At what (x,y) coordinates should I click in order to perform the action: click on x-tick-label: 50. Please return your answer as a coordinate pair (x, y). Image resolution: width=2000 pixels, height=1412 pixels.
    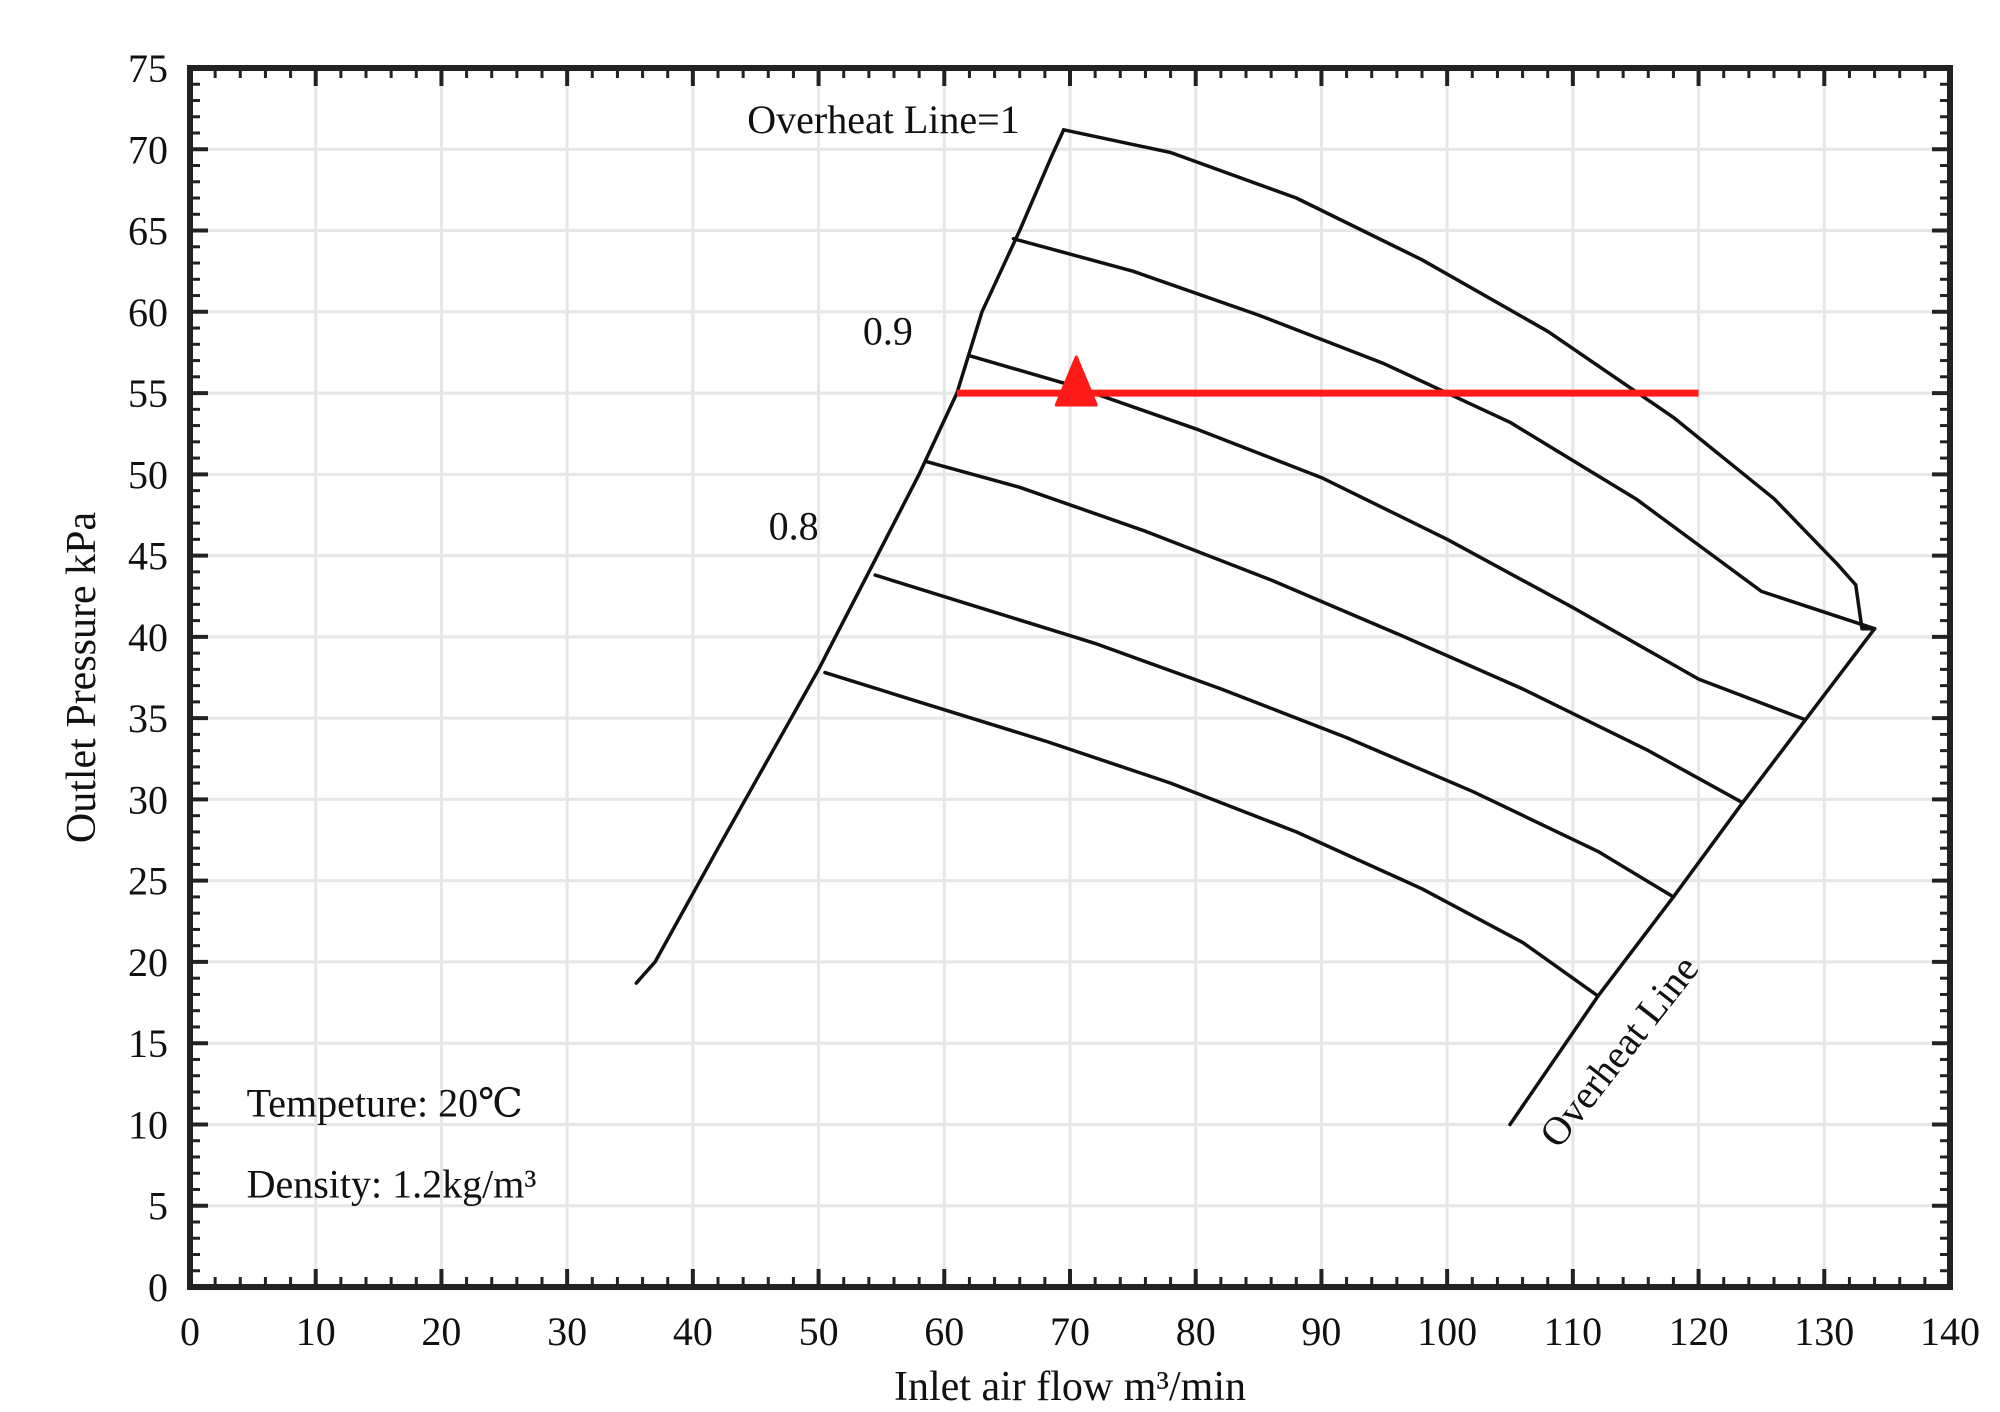
    Looking at the image, I should click on (819, 1331).